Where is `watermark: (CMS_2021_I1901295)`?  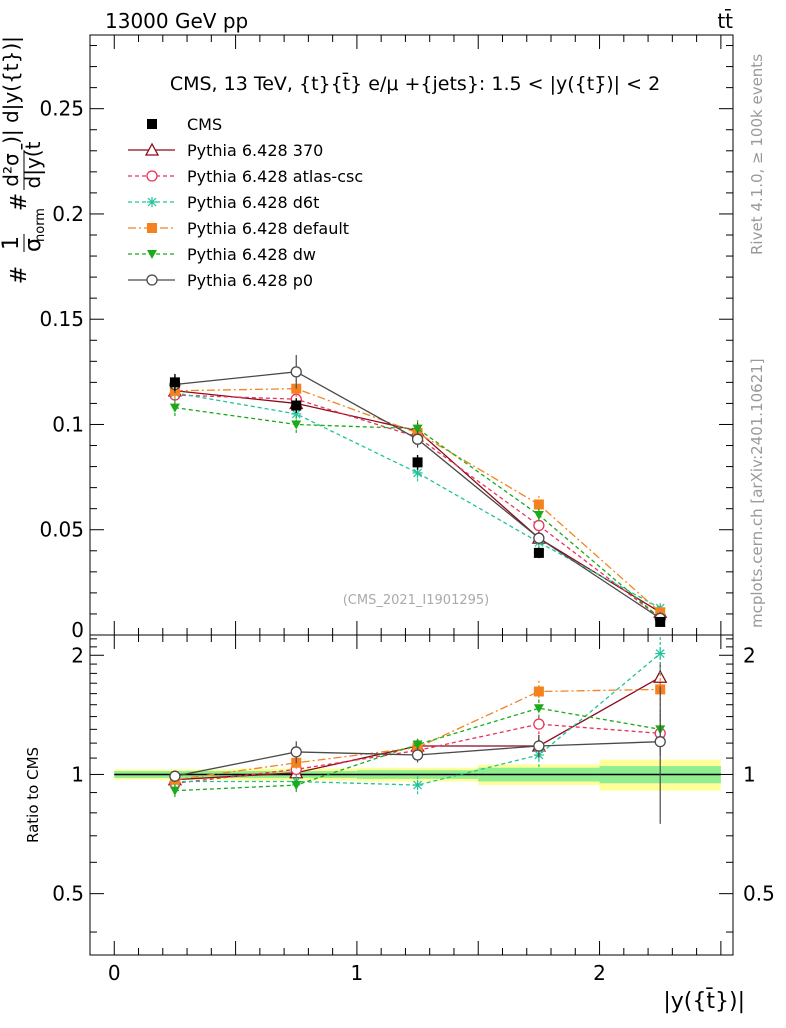
watermark: (CMS_2021_I1901295) is located at coordinates (416, 600).